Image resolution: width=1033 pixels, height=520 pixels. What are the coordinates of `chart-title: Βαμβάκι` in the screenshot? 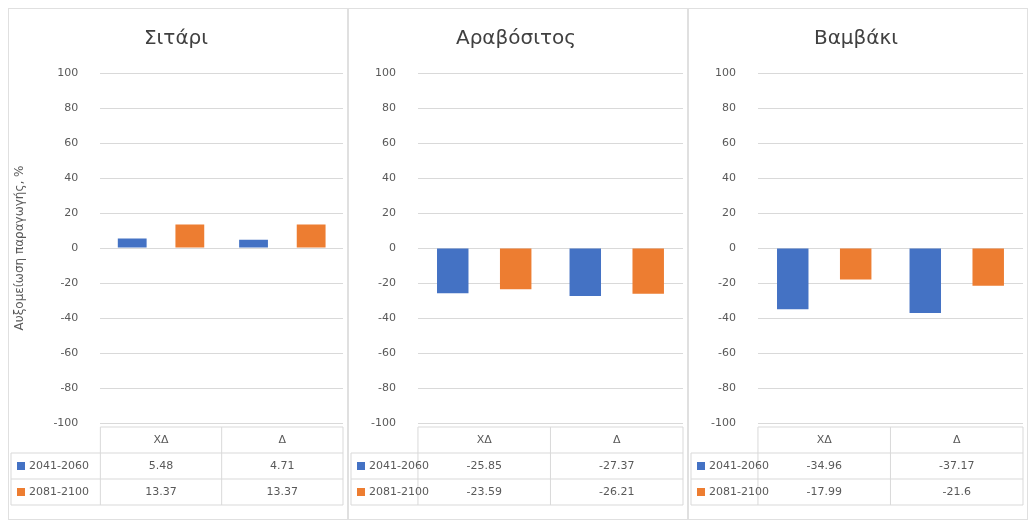 It's located at (856, 37).